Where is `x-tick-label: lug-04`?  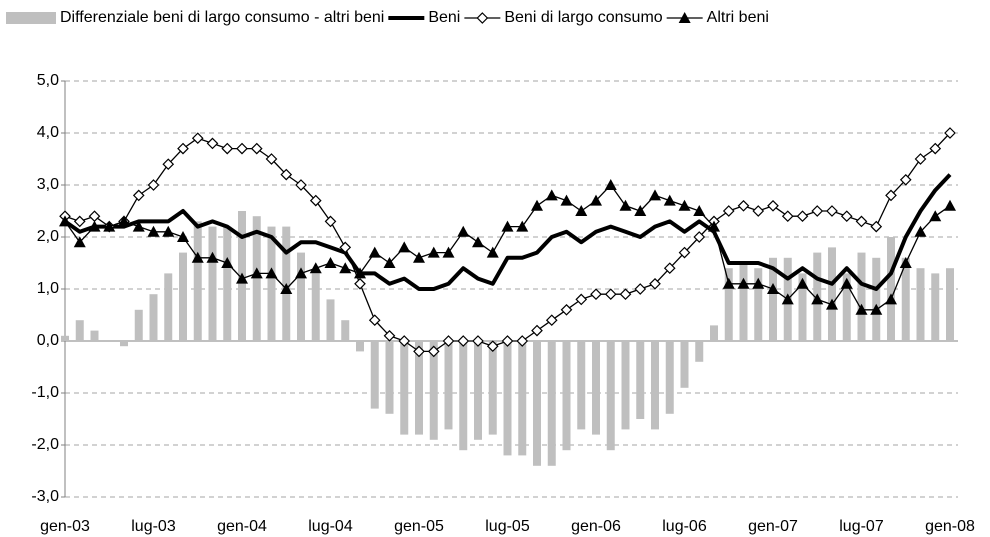 x-tick-label: lug-04 is located at coordinates (330, 526).